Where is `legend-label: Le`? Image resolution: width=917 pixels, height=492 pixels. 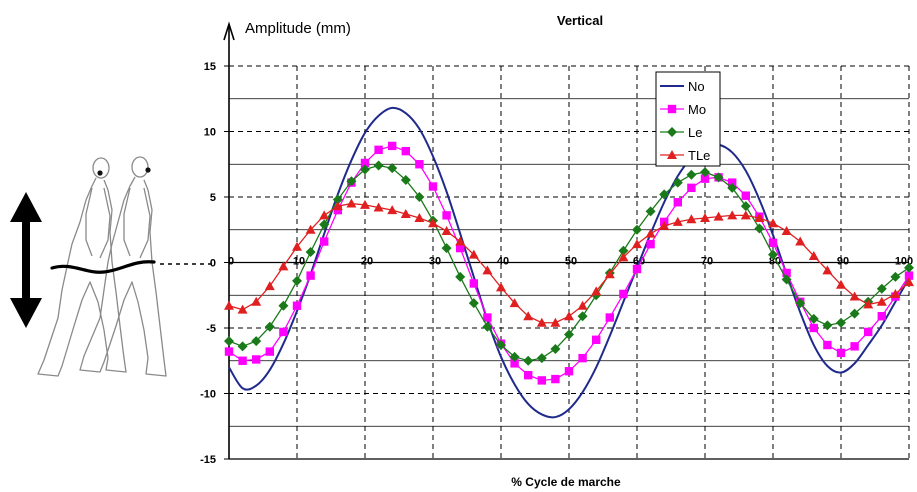
legend-label: Le is located at coordinates (695, 132).